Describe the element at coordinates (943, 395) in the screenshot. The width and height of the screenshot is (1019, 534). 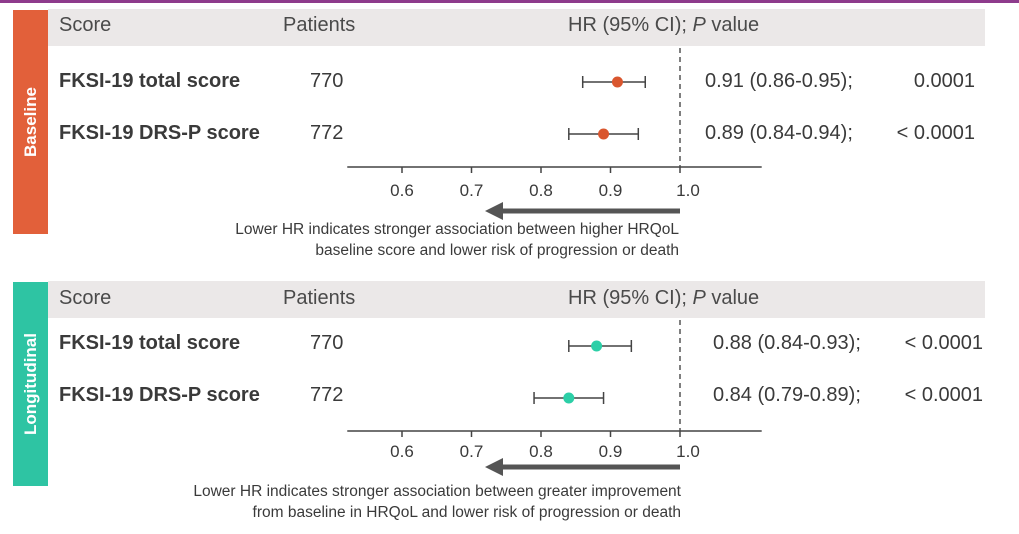
I see `longitudinal-row2-p: < 0.0001` at that location.